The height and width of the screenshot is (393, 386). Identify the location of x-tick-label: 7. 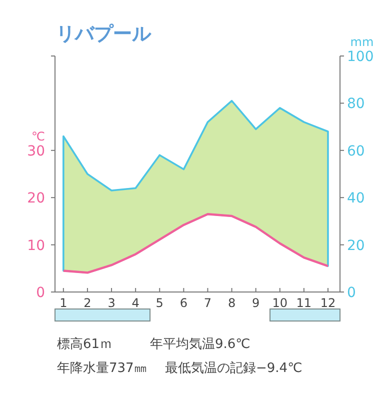
(208, 303).